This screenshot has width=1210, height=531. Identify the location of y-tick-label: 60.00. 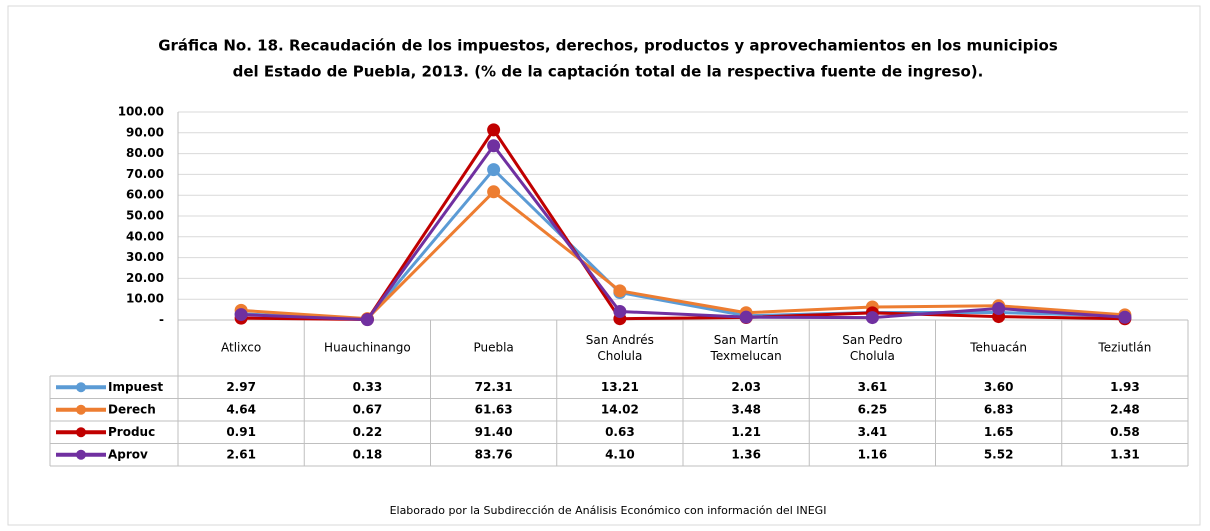
(145, 195).